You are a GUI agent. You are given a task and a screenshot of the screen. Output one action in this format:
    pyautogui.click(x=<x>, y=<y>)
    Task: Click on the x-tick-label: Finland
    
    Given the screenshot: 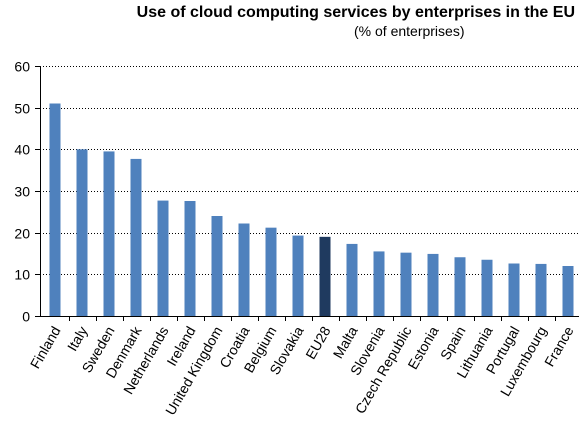 What is the action you would take?
    pyautogui.click(x=45, y=348)
    